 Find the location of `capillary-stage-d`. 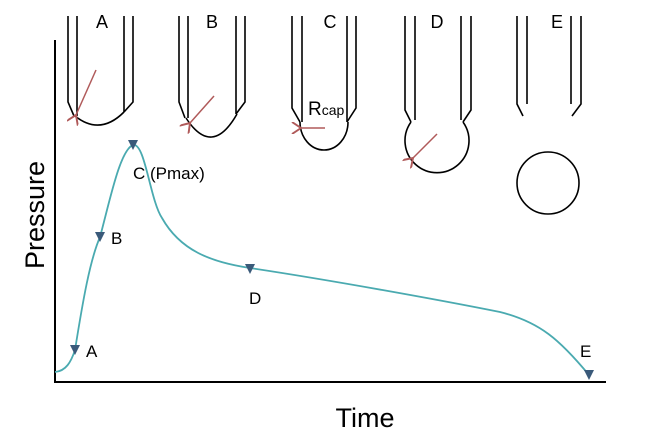

capillary-stage-d is located at coordinates (438, 95).